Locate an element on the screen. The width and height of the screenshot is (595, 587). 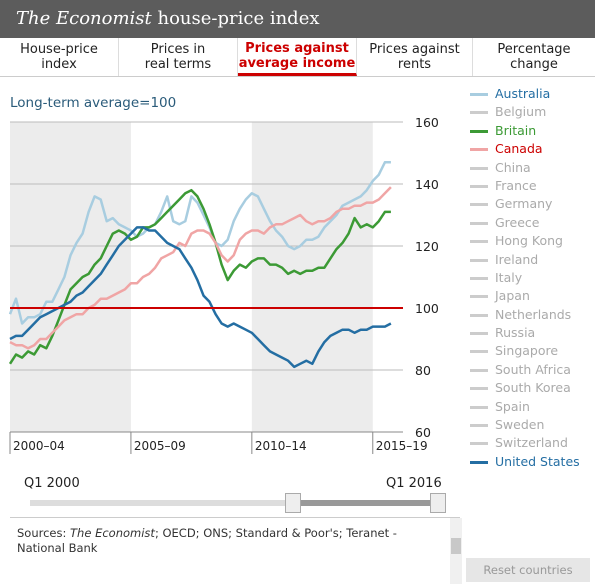
legend-label: Sweden is located at coordinates (520, 425).